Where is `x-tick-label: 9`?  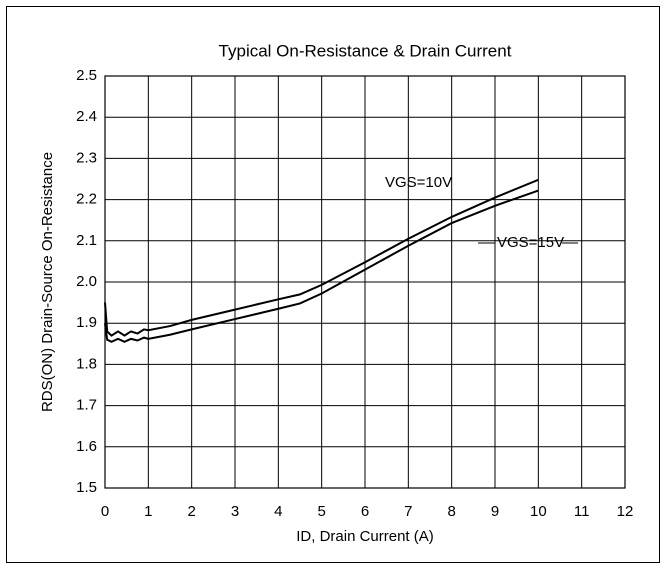 x-tick-label: 9 is located at coordinates (495, 511).